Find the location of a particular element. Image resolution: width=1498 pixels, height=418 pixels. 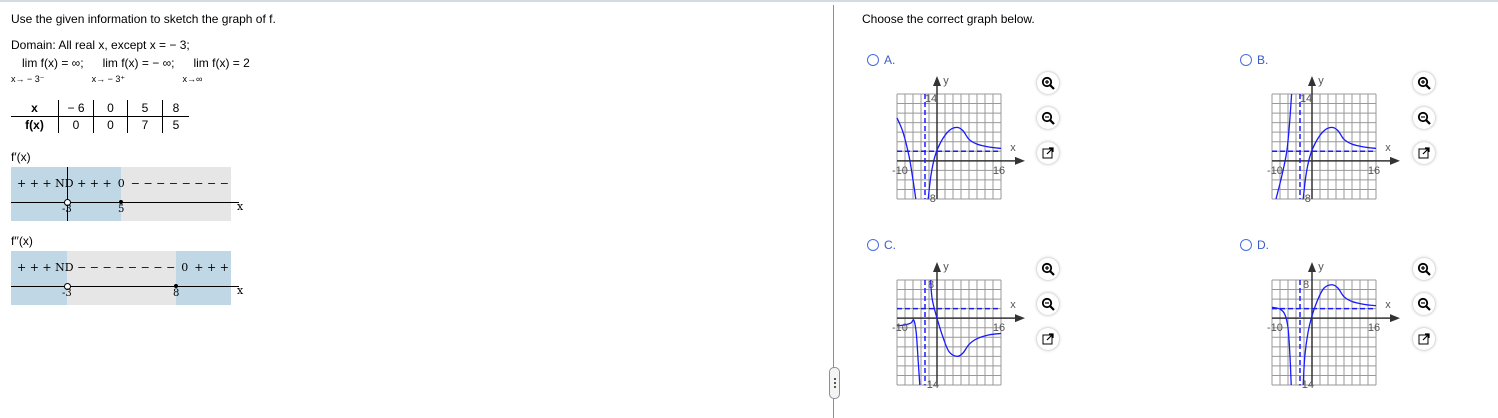

tick-label: 5 is located at coordinates (121, 209).